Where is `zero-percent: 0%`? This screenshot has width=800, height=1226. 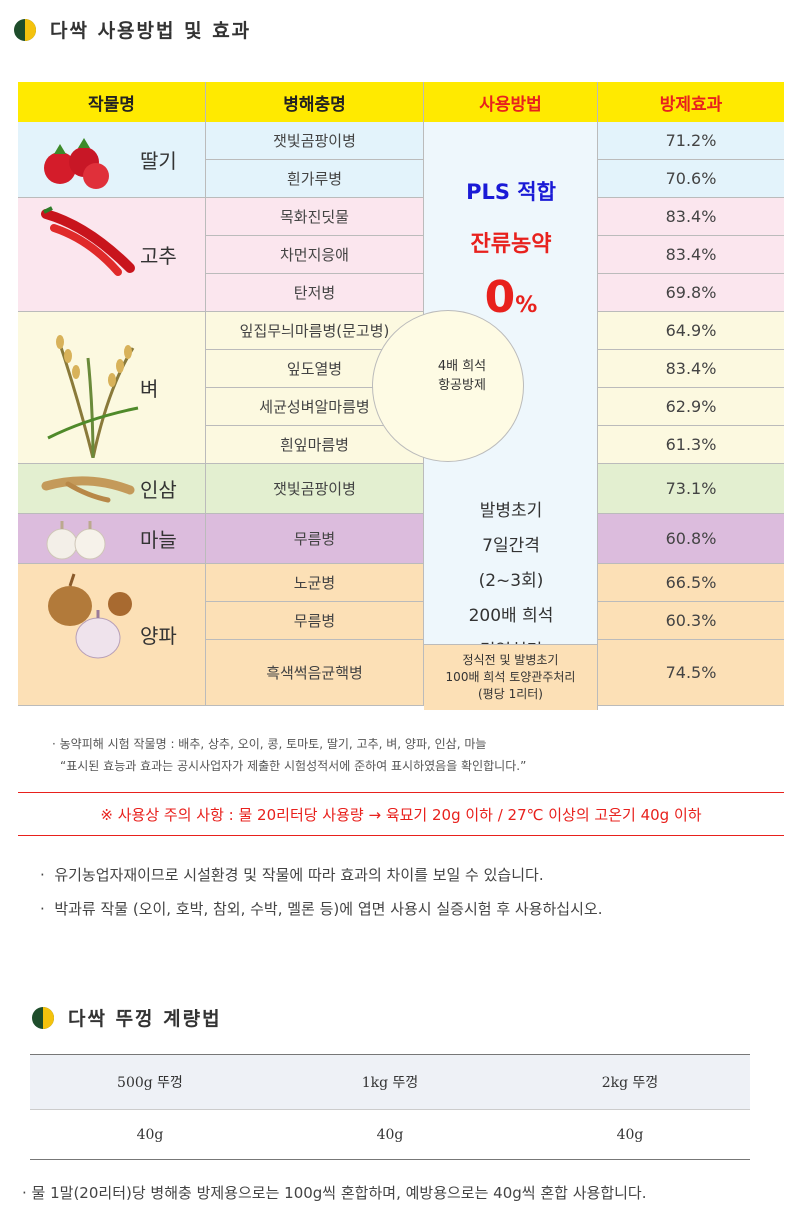
zero-percent: 0% is located at coordinates (511, 297).